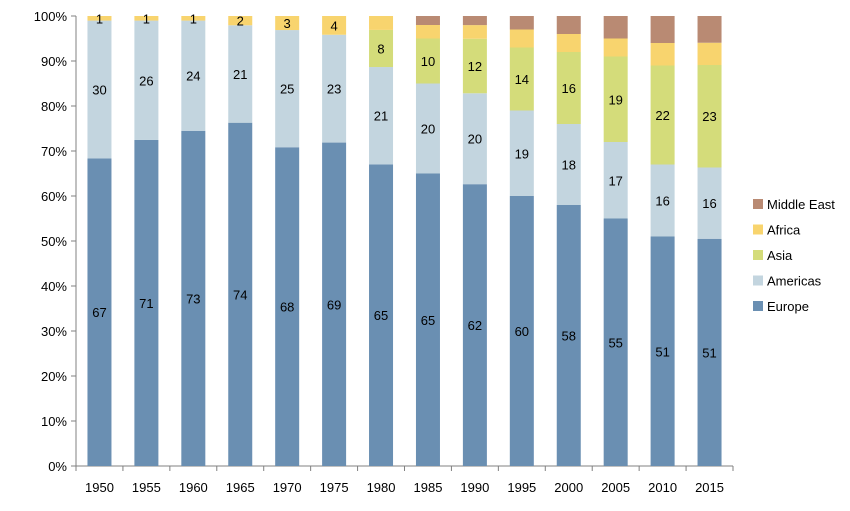  I want to click on data-label-europe: 58, so click(569, 336).